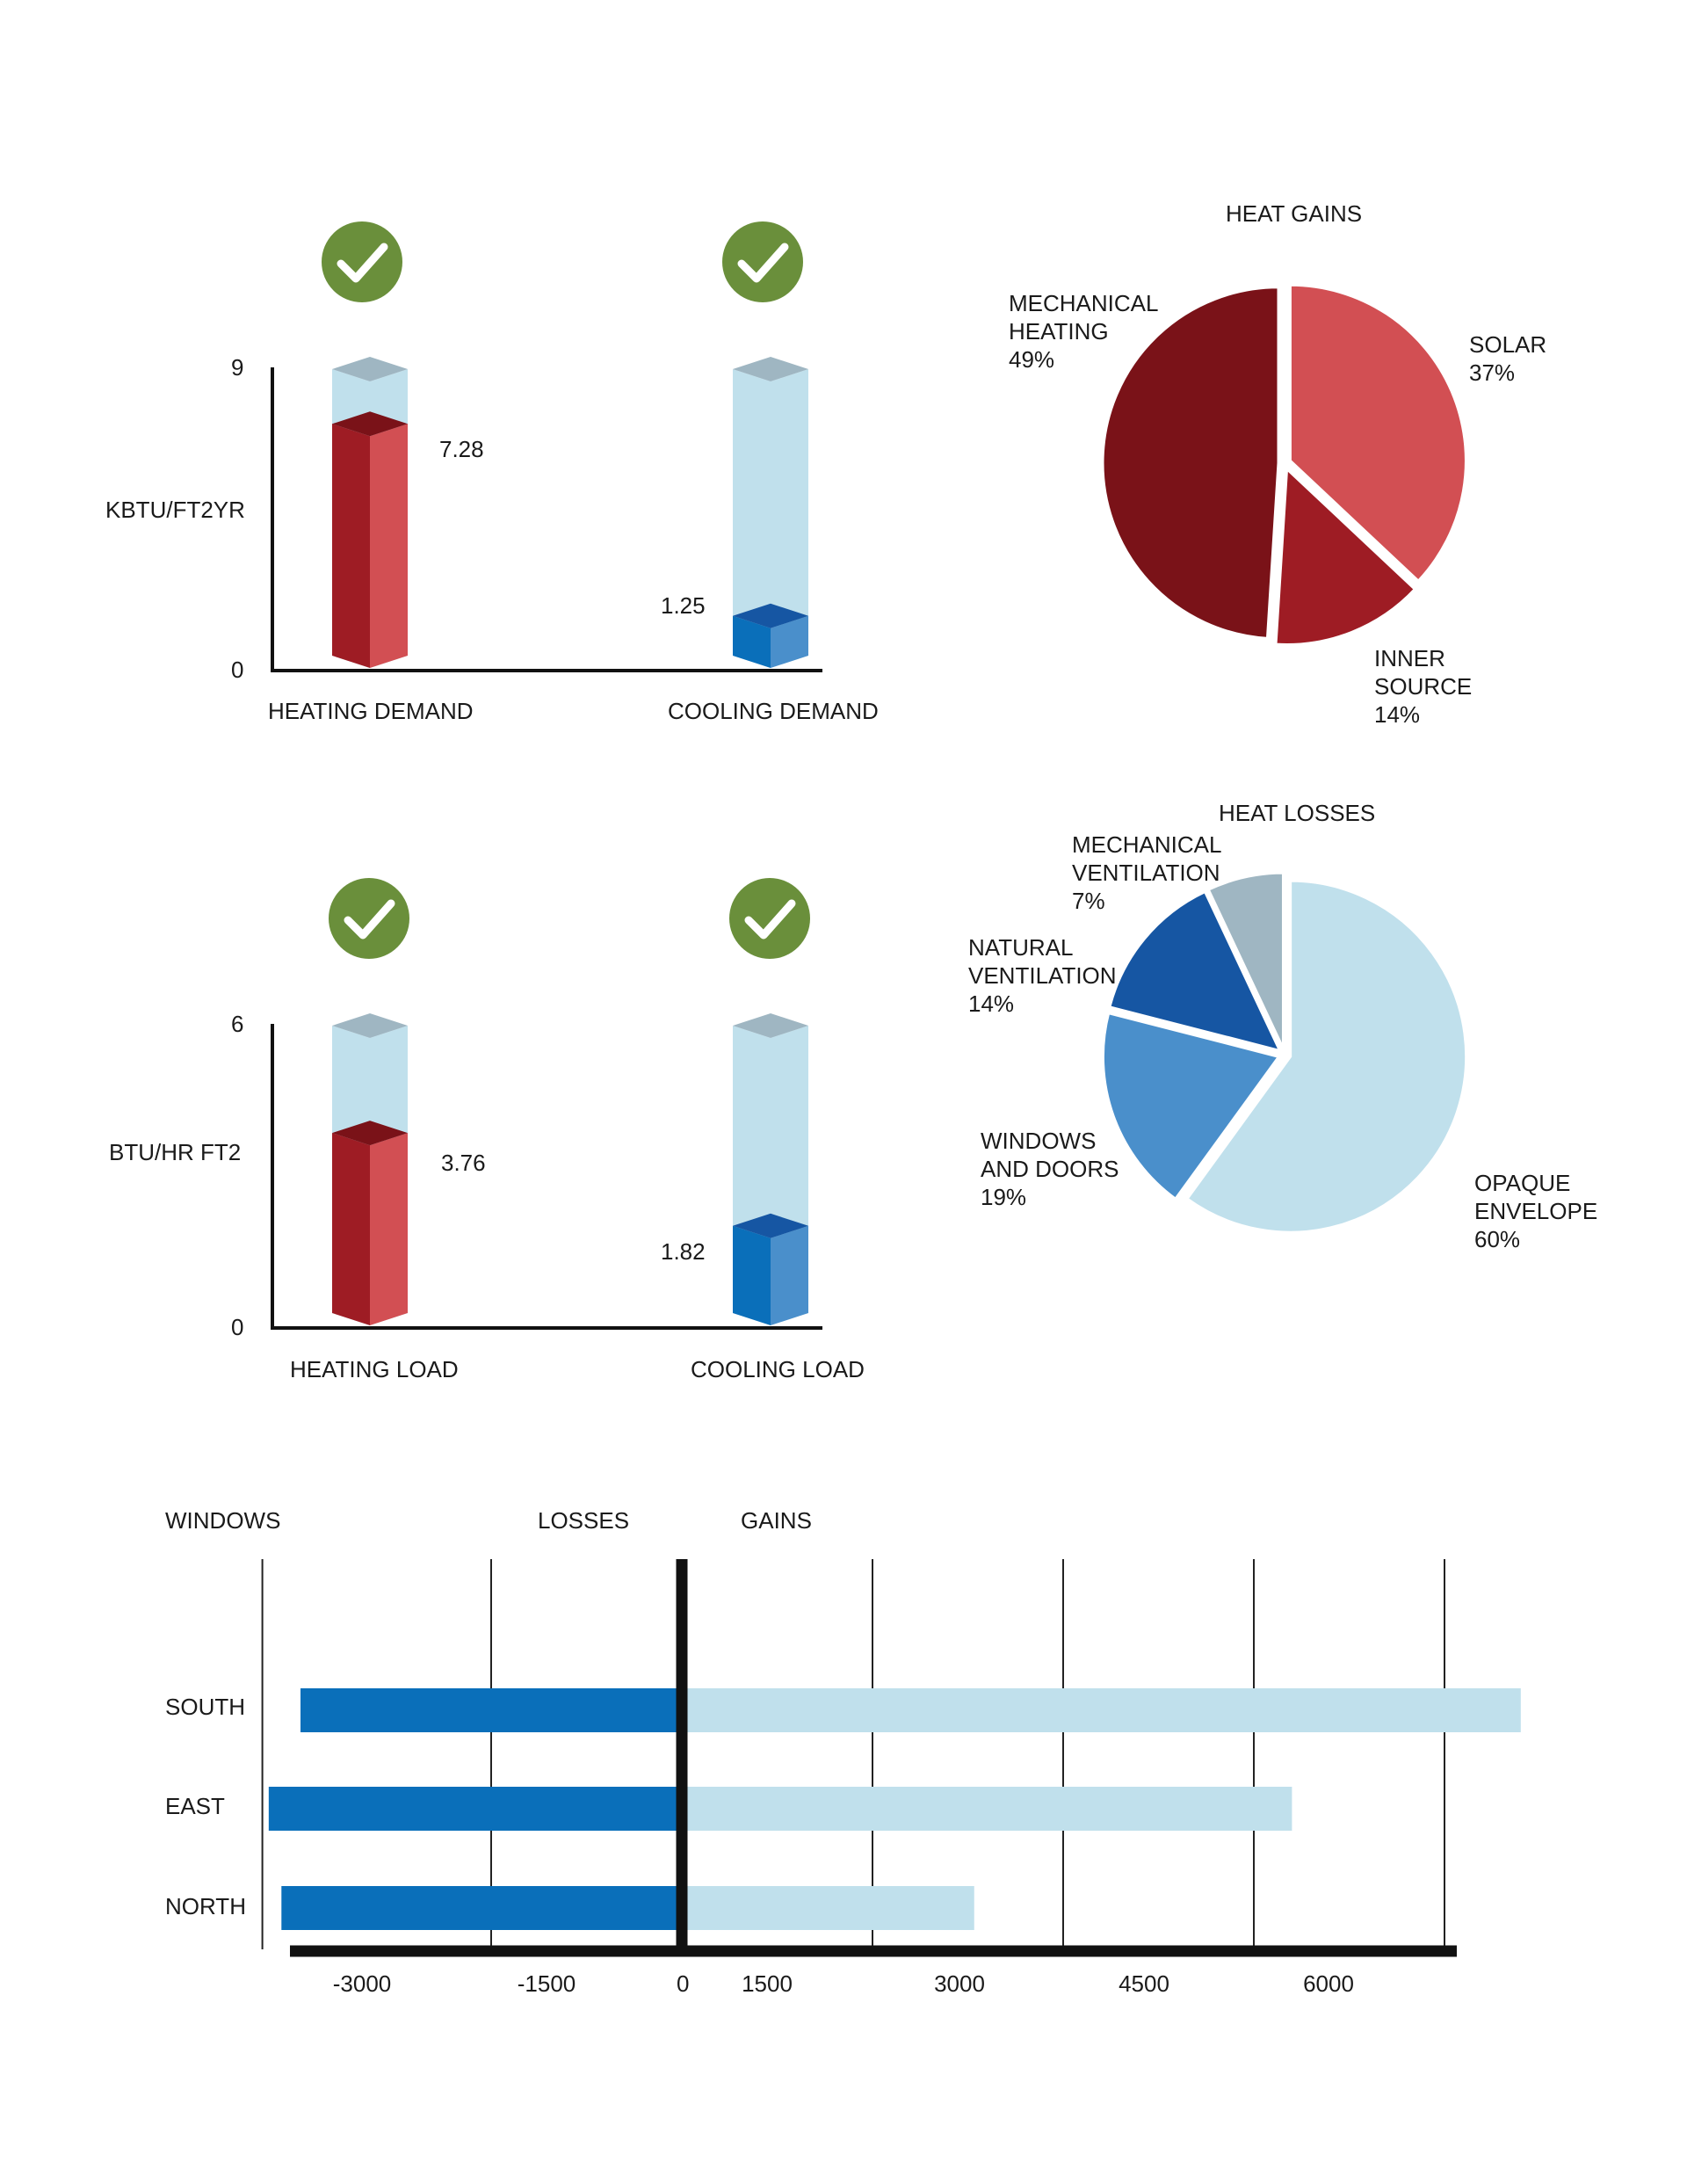 This screenshot has height=2184, width=1687. I want to click on slice-label-line: SOLAR, so click(1507, 344).